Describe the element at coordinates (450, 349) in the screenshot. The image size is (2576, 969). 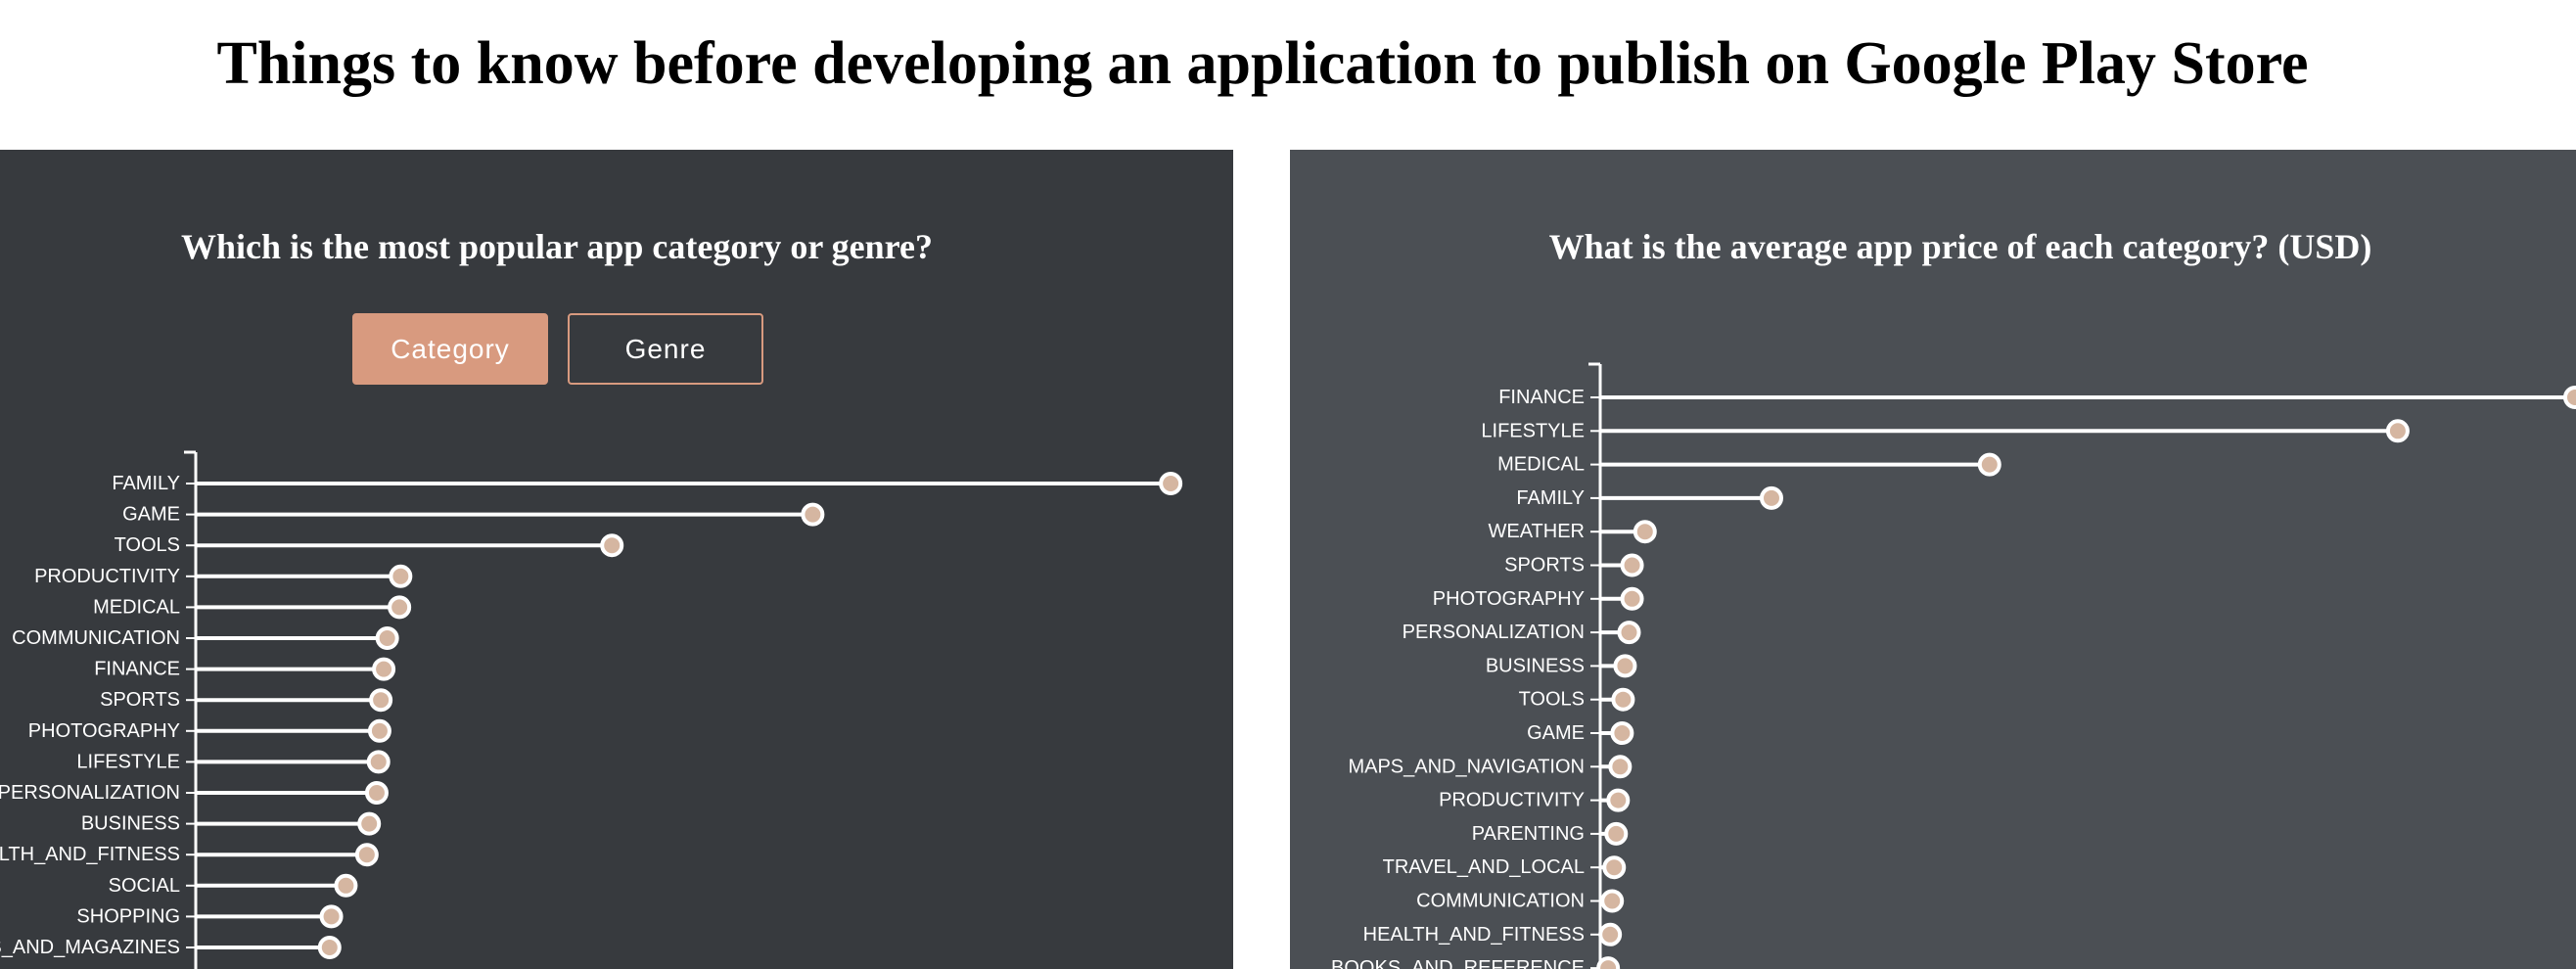
I see `category-toggle-button: Category` at that location.